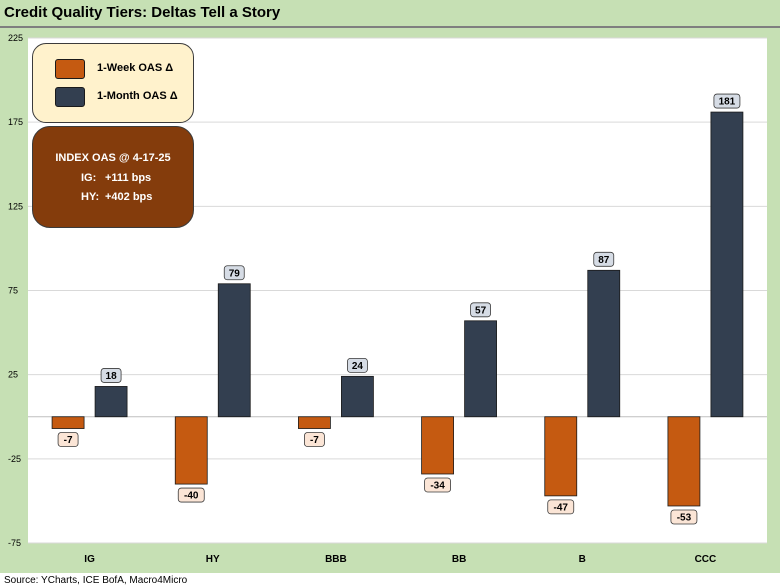 The width and height of the screenshot is (780, 587). What do you see at coordinates (15, 38) in the screenshot?
I see `y-tick-label: 225` at bounding box center [15, 38].